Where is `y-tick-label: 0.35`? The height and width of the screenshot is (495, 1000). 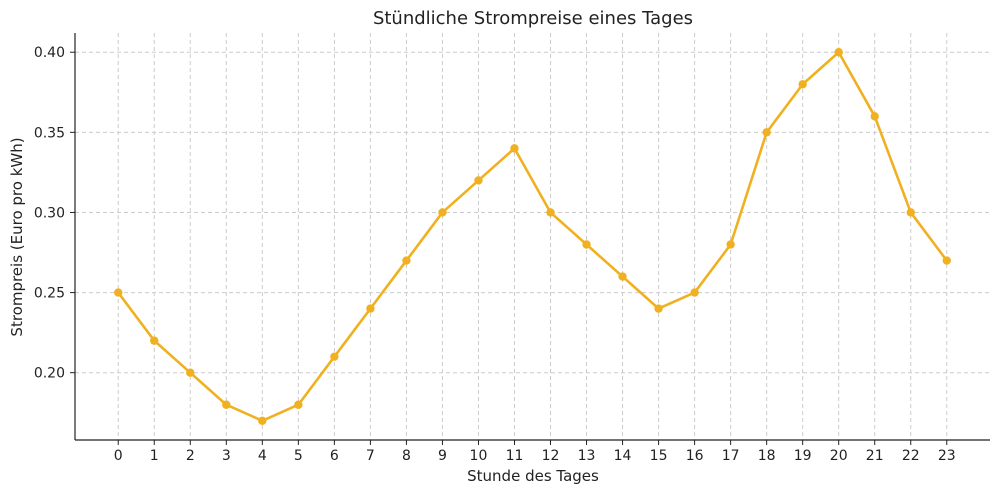
y-tick-label: 0.35 is located at coordinates (49, 133).